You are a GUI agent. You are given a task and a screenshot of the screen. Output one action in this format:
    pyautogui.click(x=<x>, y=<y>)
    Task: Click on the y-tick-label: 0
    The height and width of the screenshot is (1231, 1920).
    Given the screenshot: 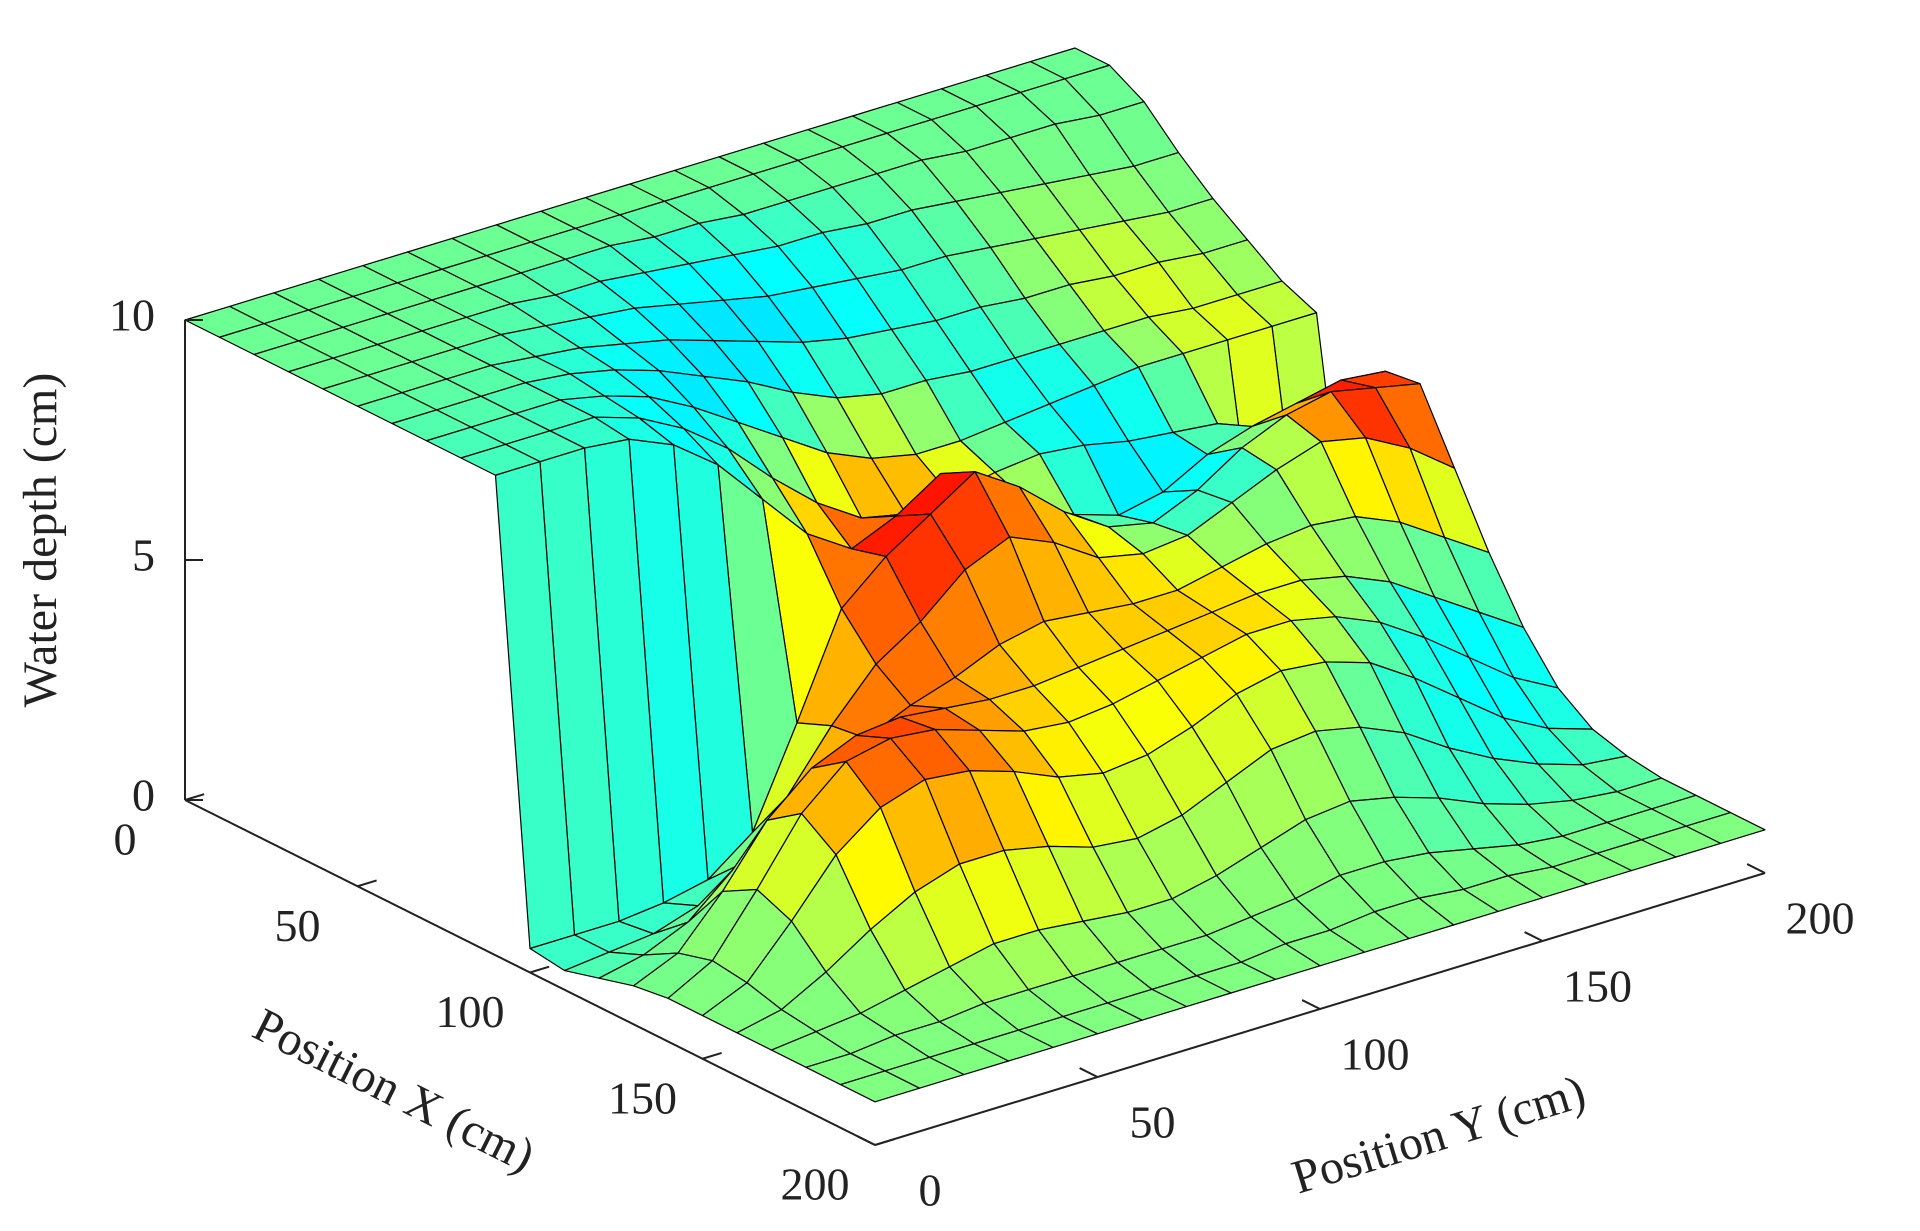 What is the action you would take?
    pyautogui.click(x=930, y=1190)
    